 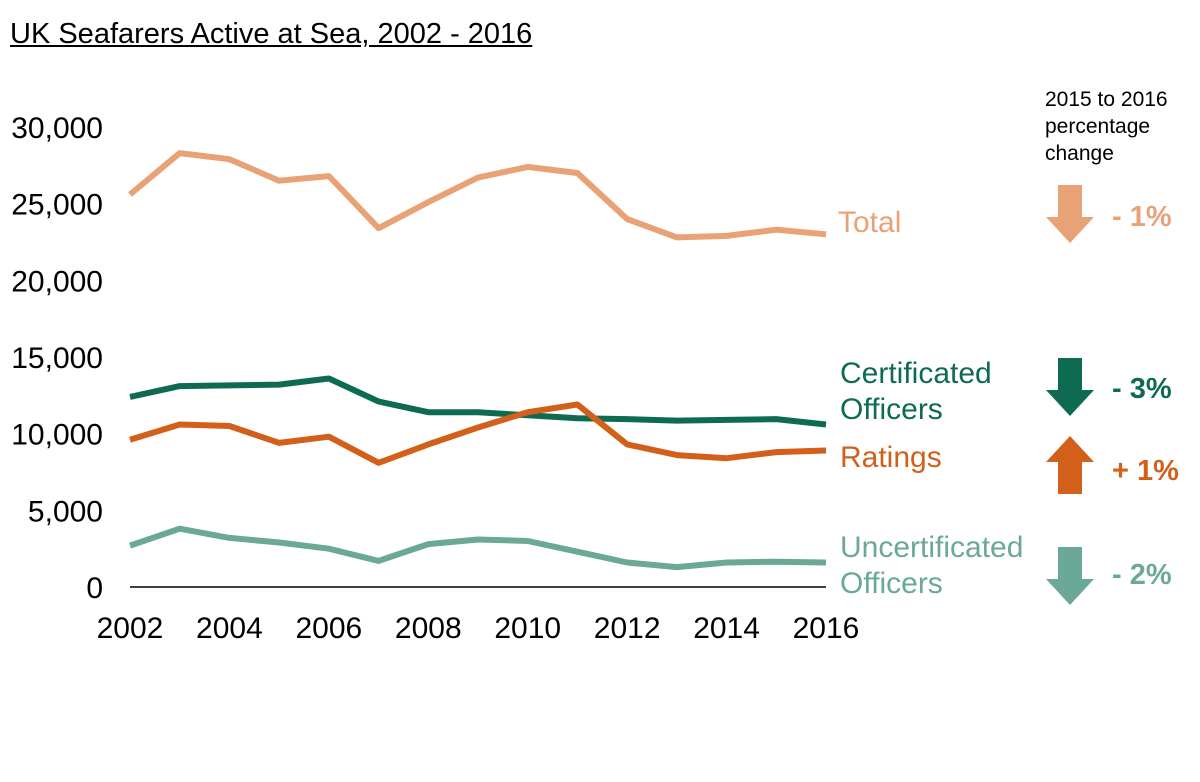 I want to click on series-line-total, so click(x=477, y=195).